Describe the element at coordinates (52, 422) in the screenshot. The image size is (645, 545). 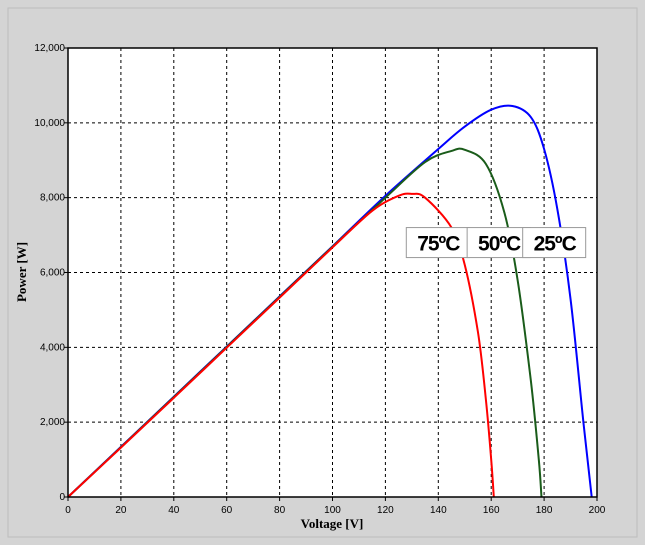
I see `y-tick-label: 2,000` at that location.